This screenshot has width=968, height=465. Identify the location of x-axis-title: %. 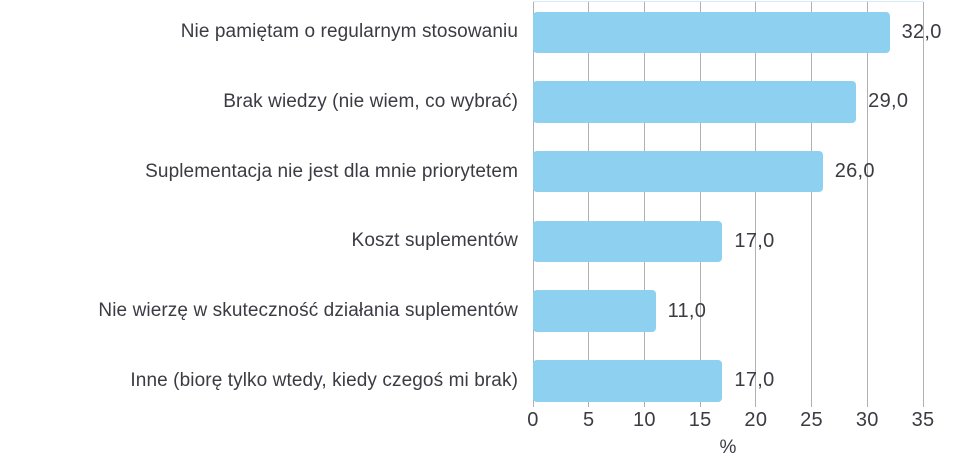
(728, 447).